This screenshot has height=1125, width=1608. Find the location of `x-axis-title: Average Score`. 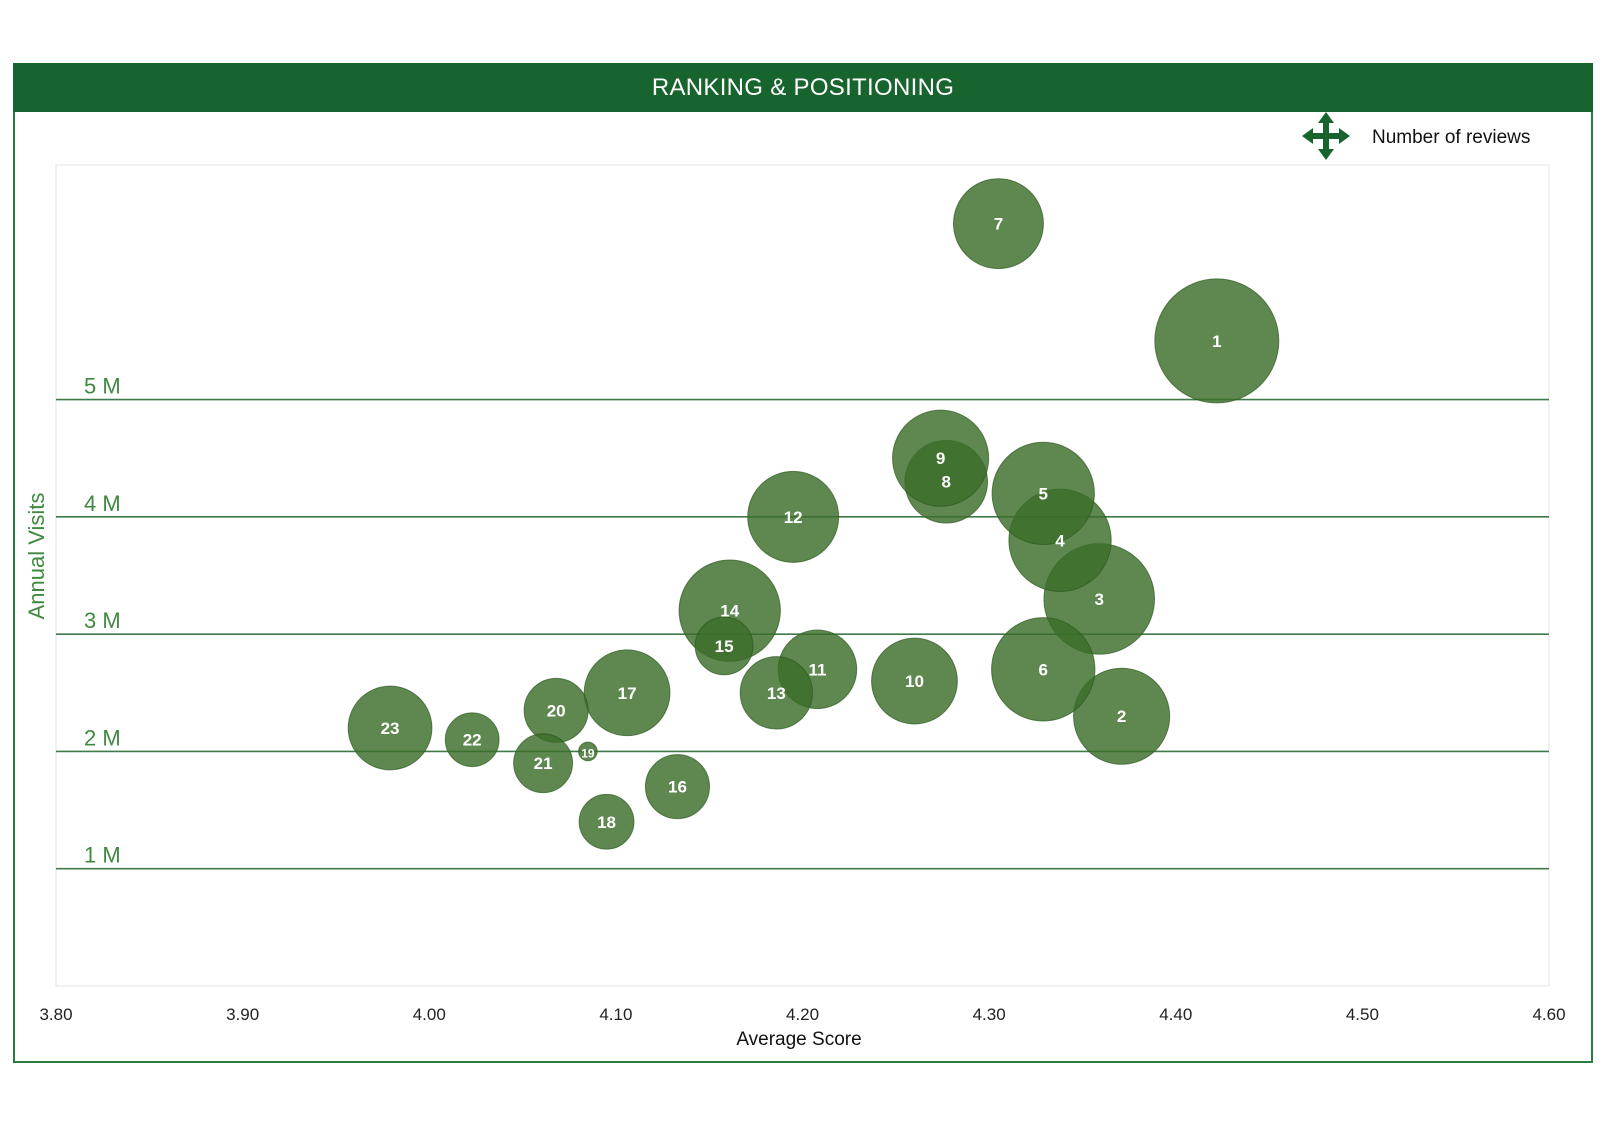

x-axis-title: Average Score is located at coordinates (798, 1039).